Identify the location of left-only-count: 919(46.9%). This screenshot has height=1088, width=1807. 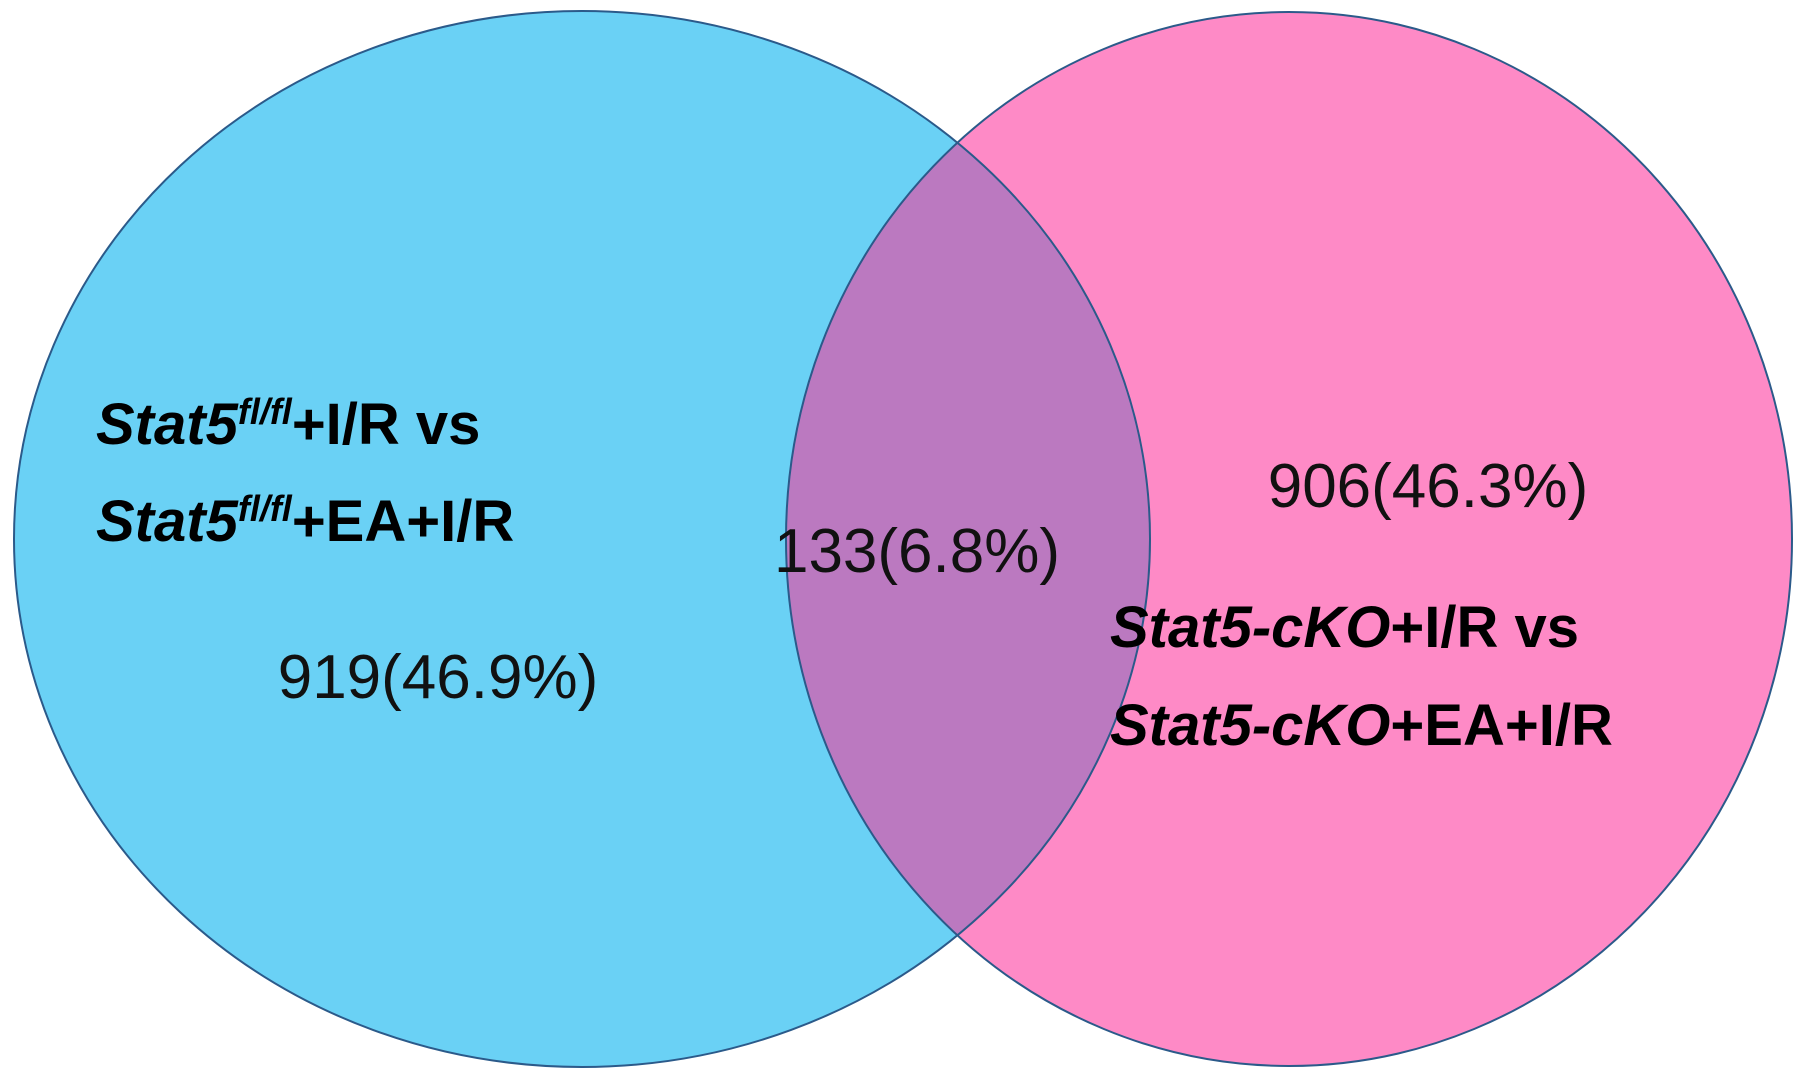
(438, 677).